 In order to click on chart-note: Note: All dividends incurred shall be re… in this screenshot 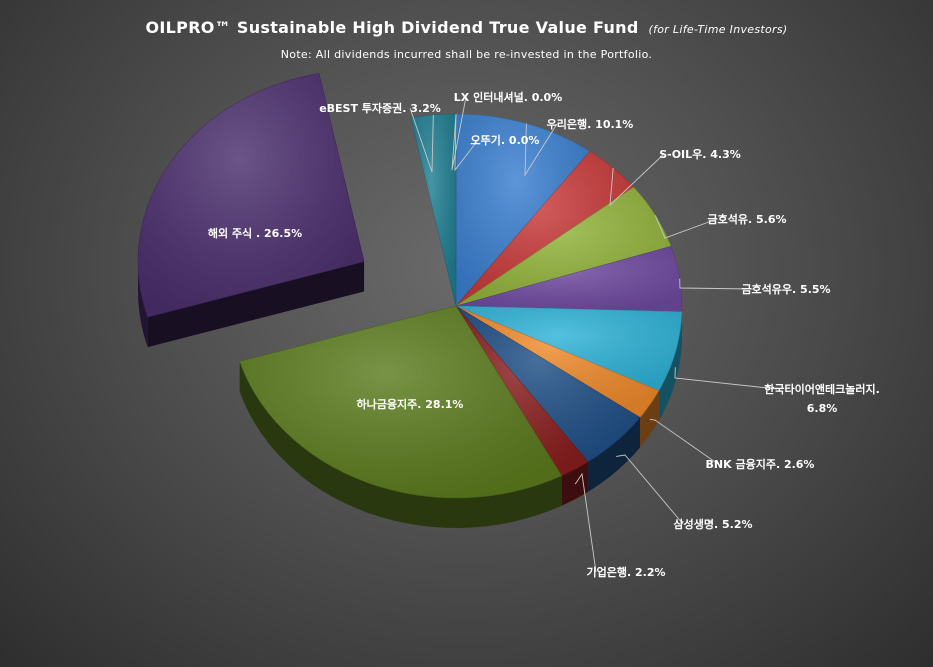, I will do `click(466, 54)`.